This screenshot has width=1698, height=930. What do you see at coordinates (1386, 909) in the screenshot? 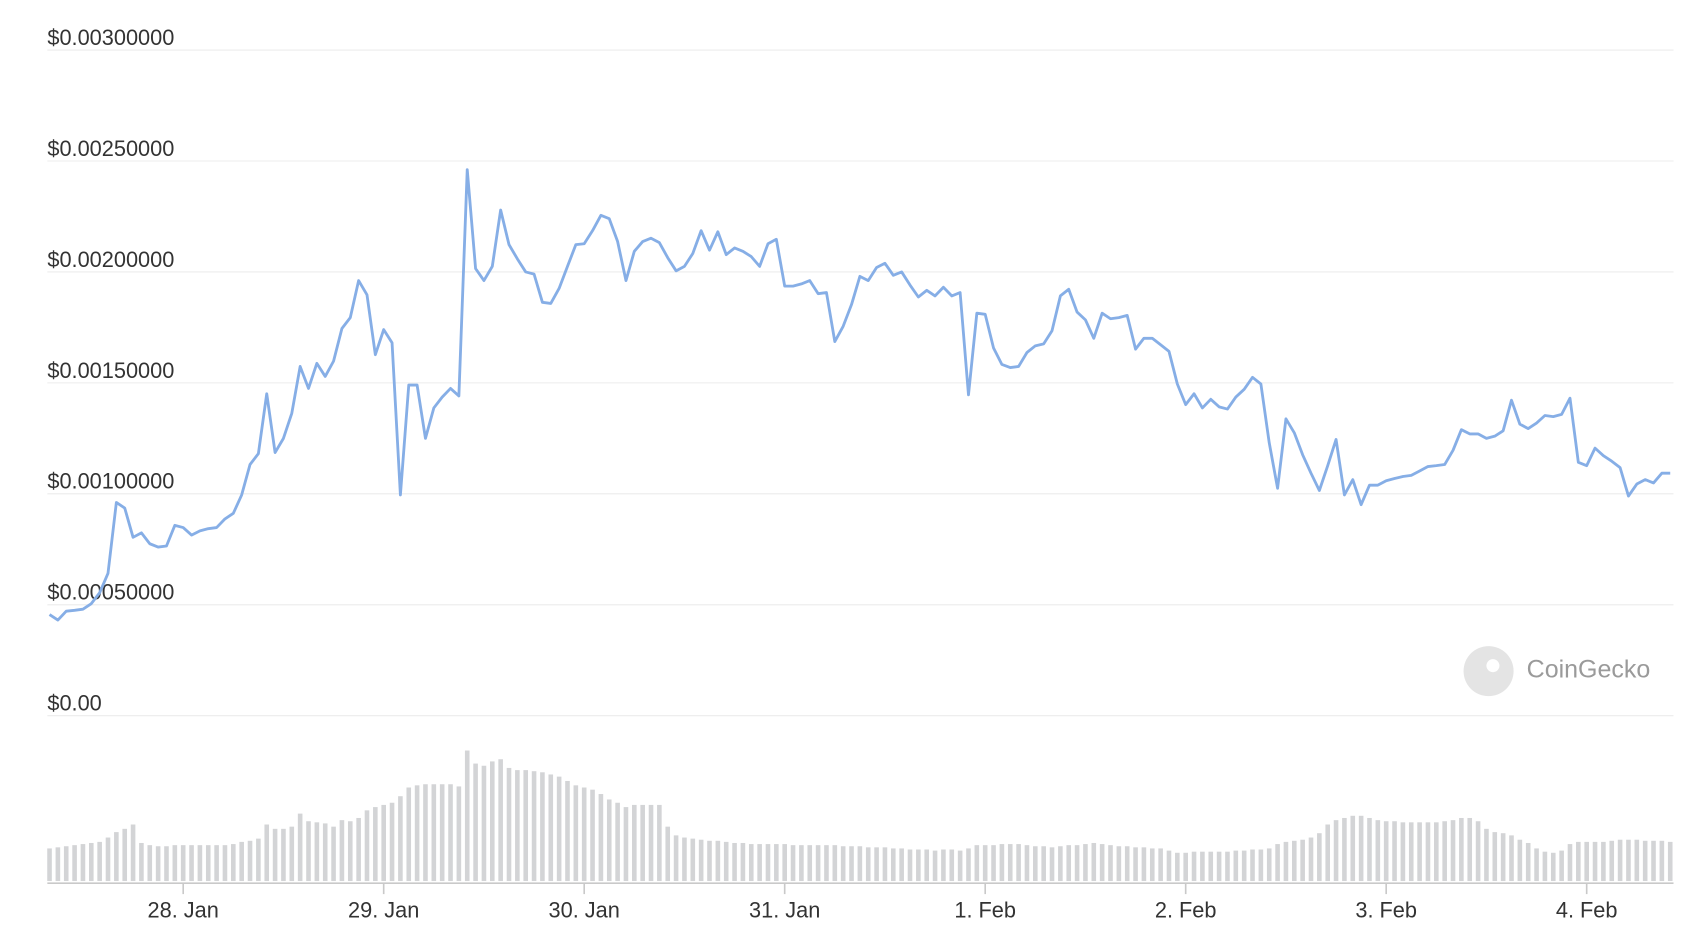
I see `x-tick-label: 3. Feb` at bounding box center [1386, 909].